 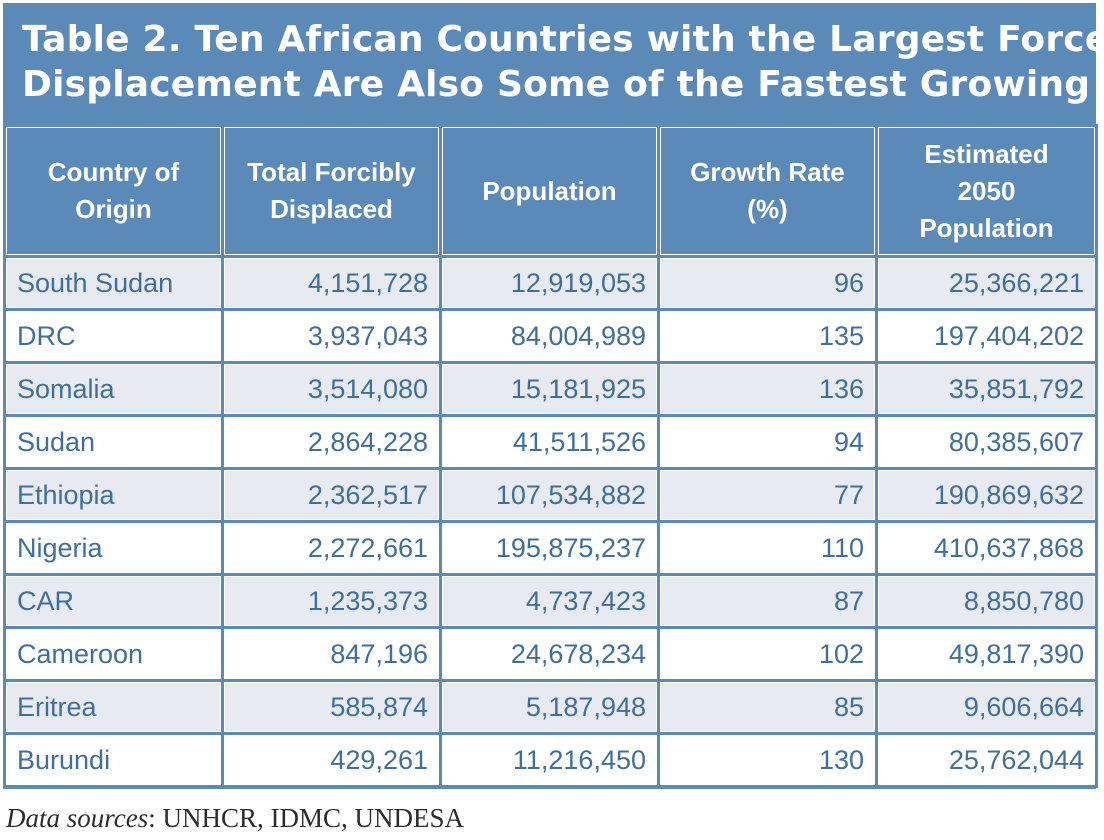 What do you see at coordinates (113, 601) in the screenshot?
I see `cell-country: CAR` at bounding box center [113, 601].